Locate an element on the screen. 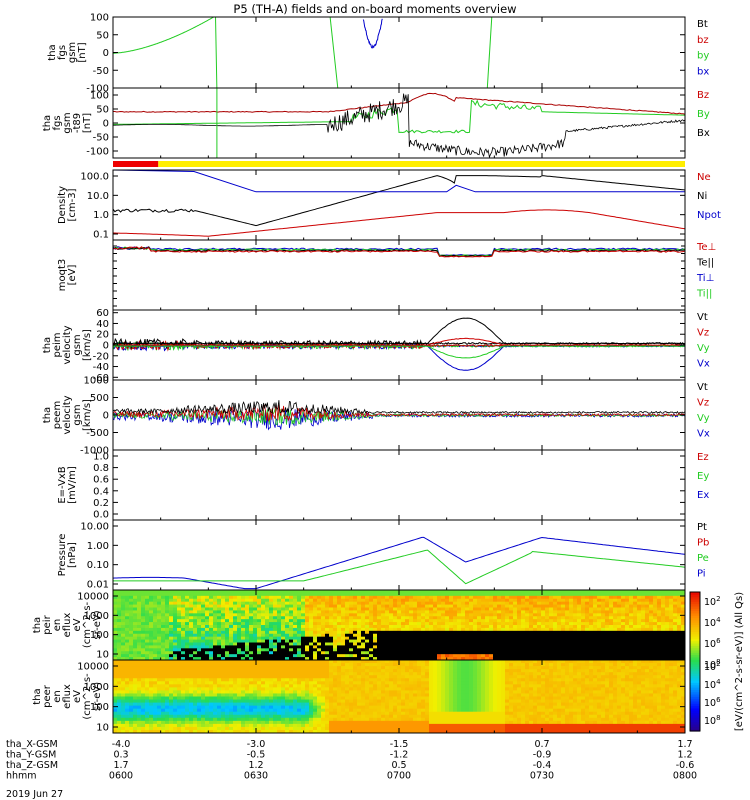 The image size is (750, 800). y-tick-label: 0 is located at coordinates (106, 124).